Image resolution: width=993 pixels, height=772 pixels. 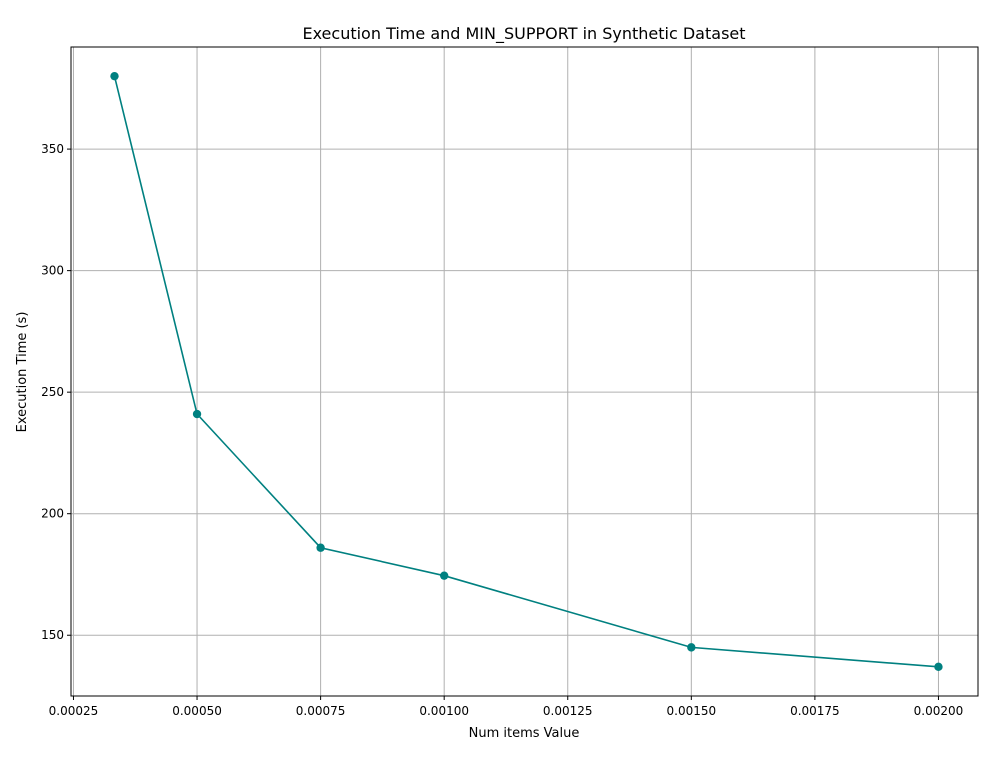 I want to click on x-tick-label: 0.00200, so click(x=939, y=711).